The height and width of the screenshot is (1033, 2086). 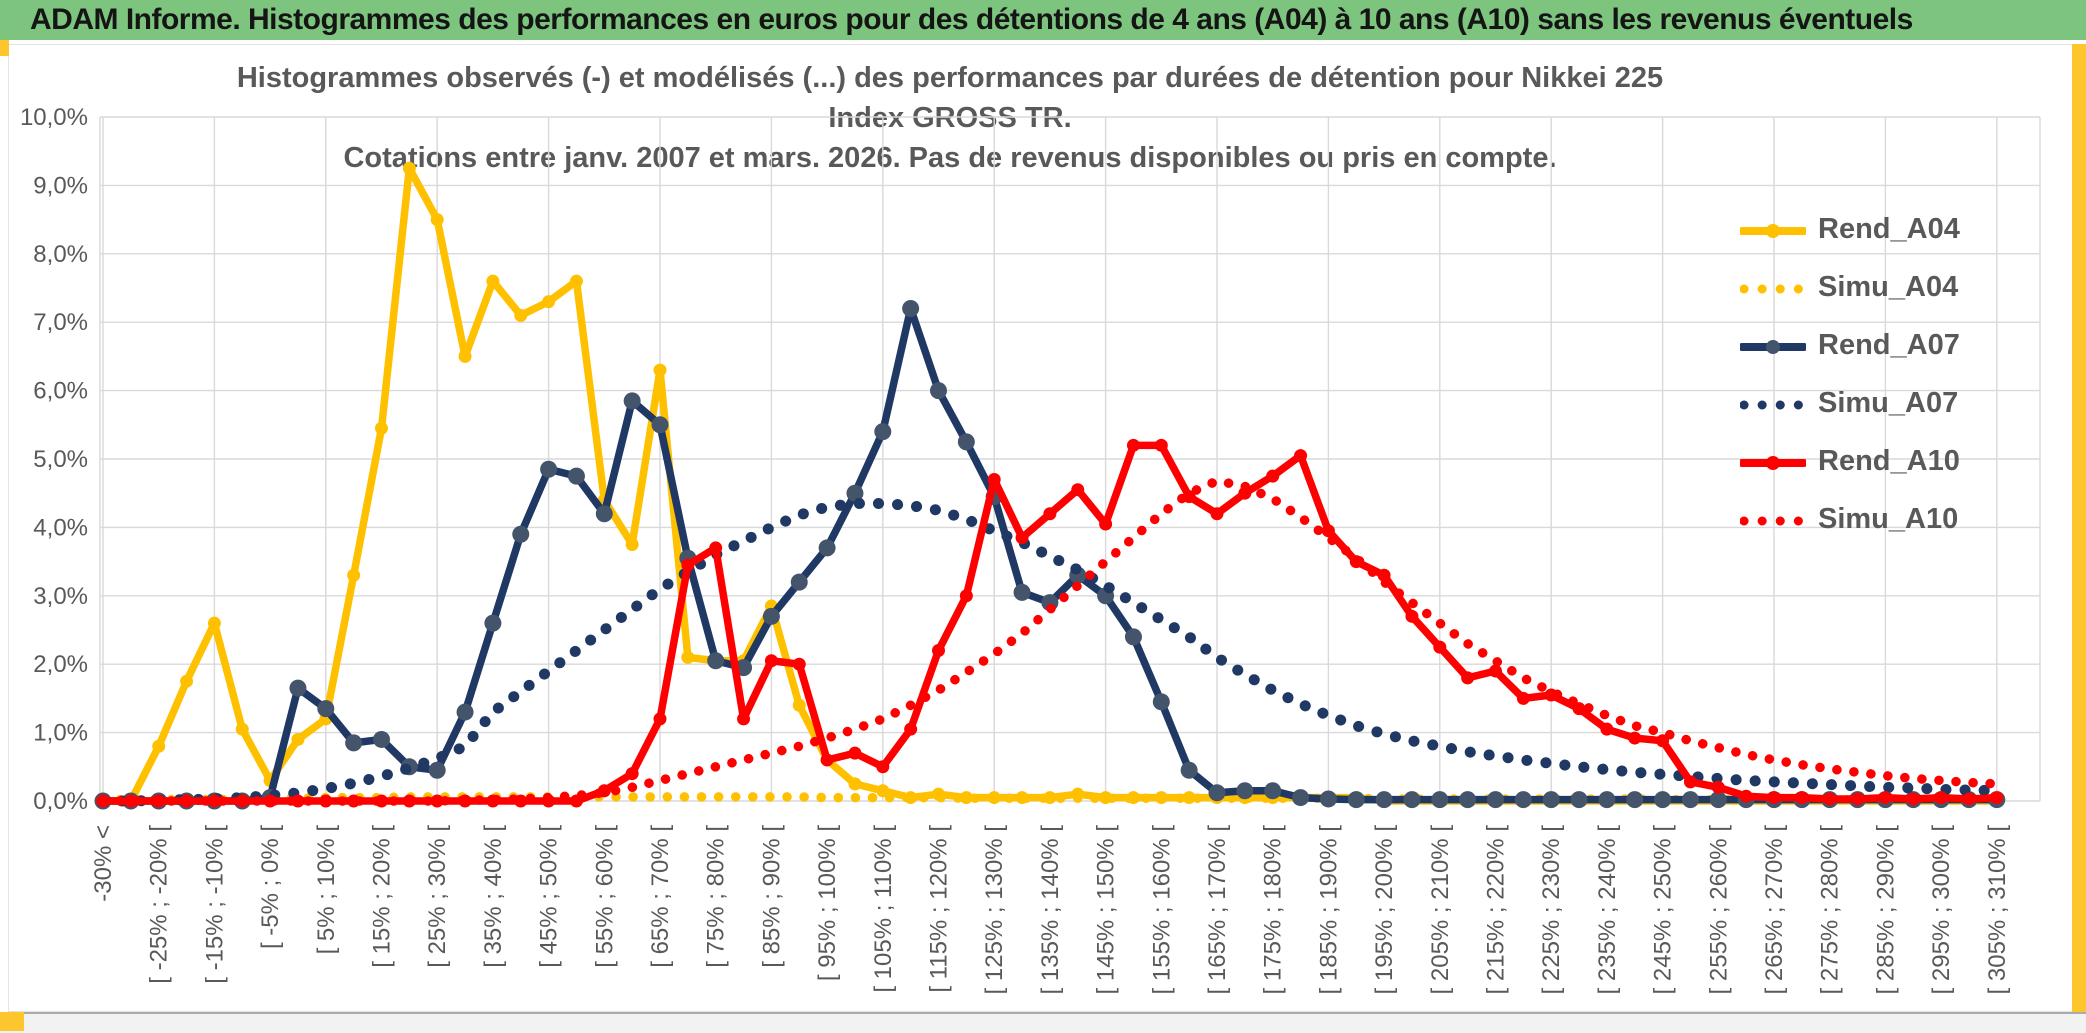 I want to click on x-axis-tick-label: [ 55% ; 60% [, so click(x=604, y=896).